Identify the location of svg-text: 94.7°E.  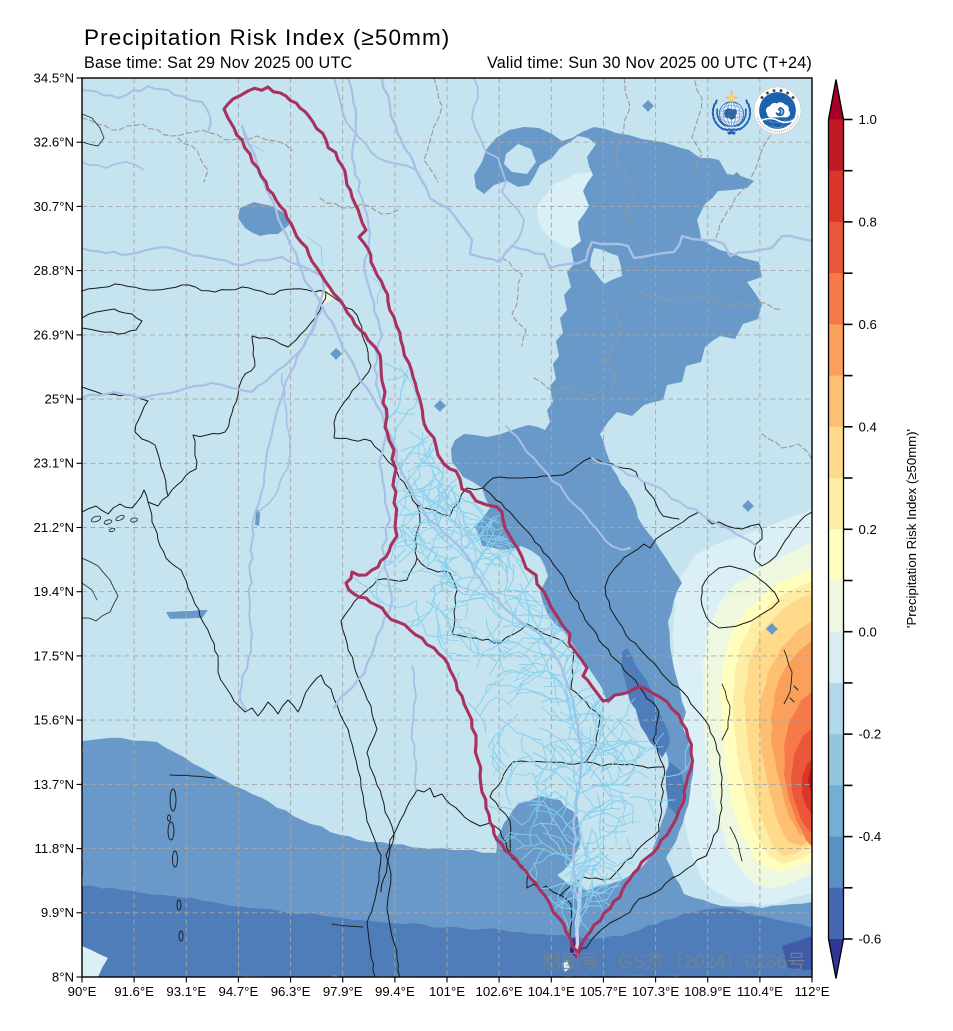
(239, 991).